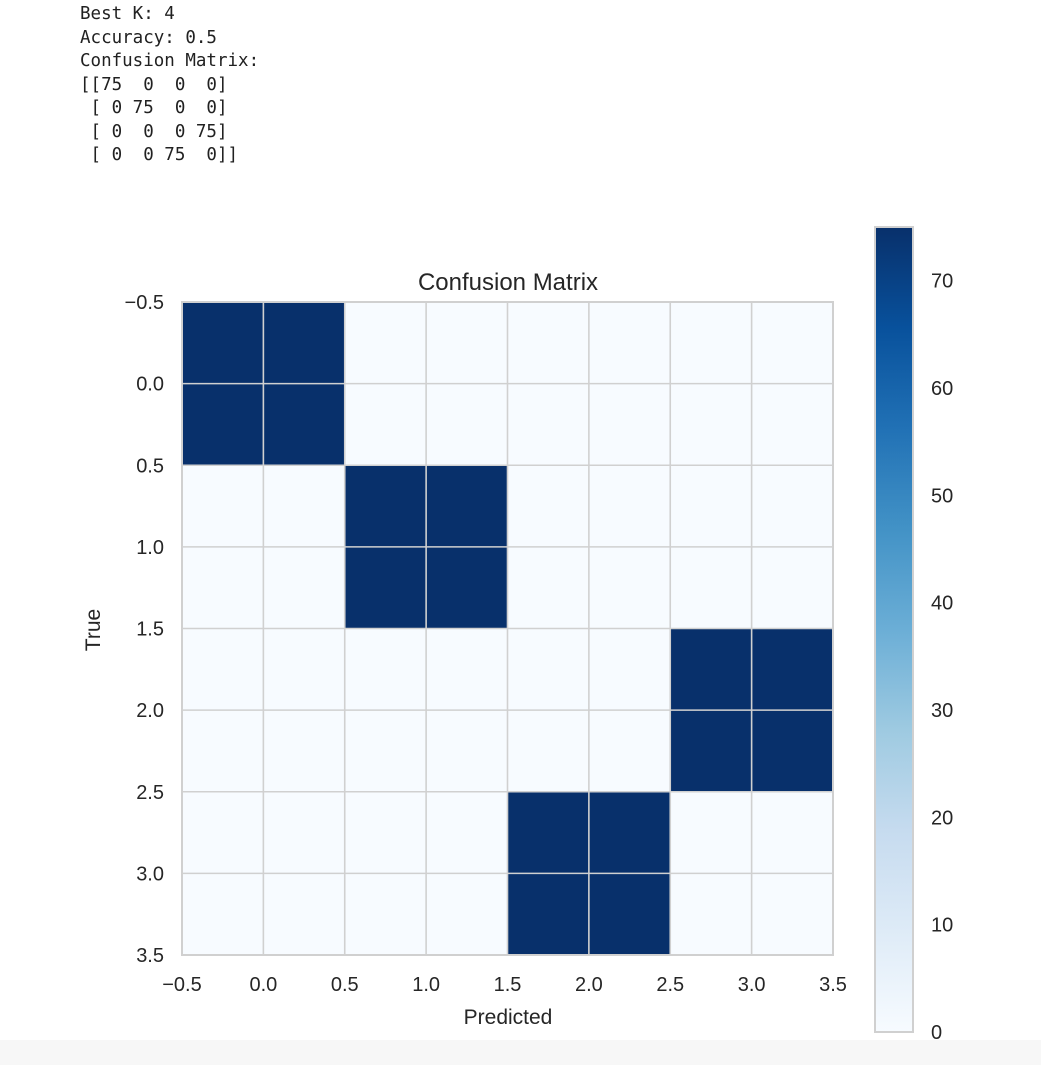 The height and width of the screenshot is (1065, 1041). What do you see at coordinates (159, 155) in the screenshot?
I see `console-line: [ 0 0 75 0]]` at bounding box center [159, 155].